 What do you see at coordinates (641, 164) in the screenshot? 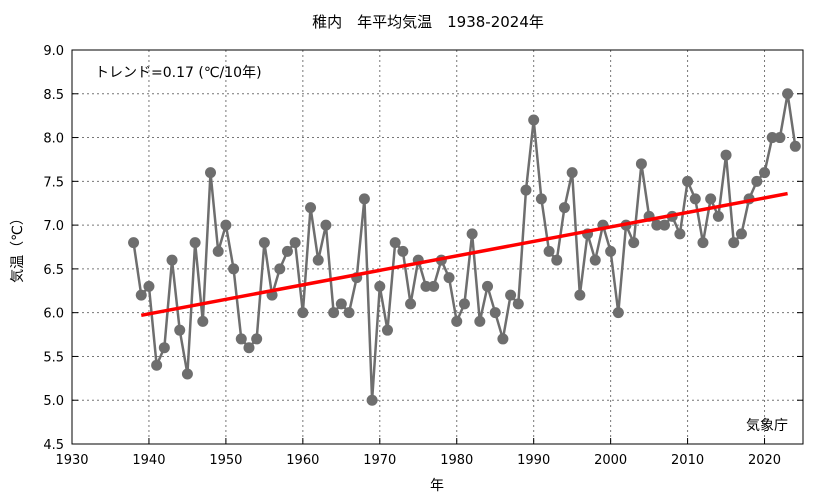
I see `data-point-2004` at bounding box center [641, 164].